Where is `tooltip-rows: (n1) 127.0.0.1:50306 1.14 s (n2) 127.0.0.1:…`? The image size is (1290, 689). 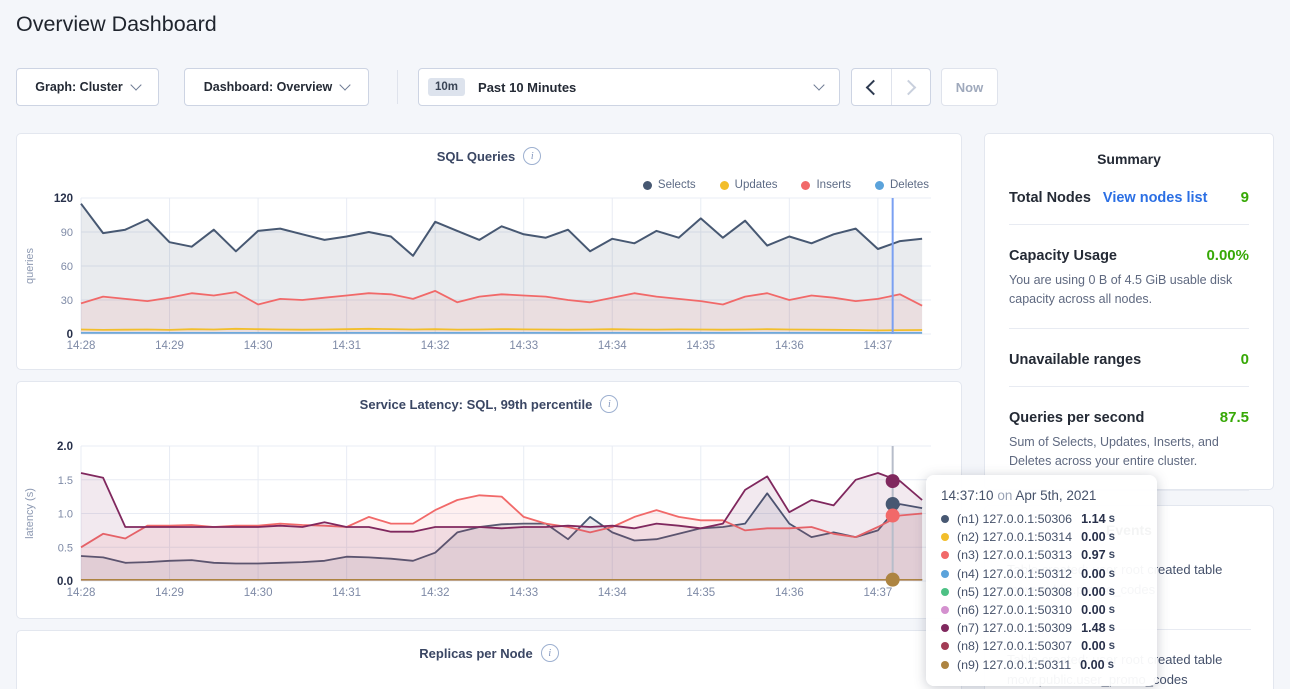 tooltip-rows: (n1) 127.0.0.1:50306 1.14 s (n2) 127.0.0.1:… is located at coordinates (1041, 592).